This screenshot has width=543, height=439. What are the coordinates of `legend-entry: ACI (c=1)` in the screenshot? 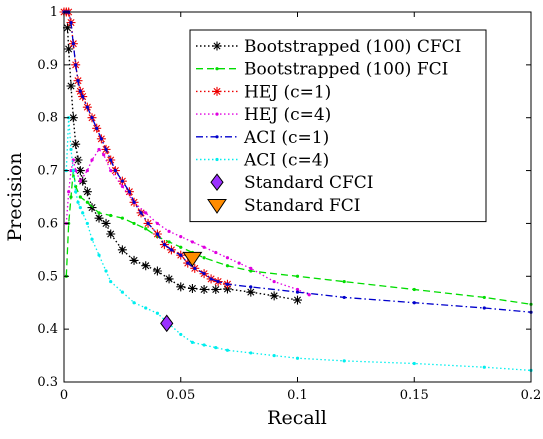 It's located at (262, 138).